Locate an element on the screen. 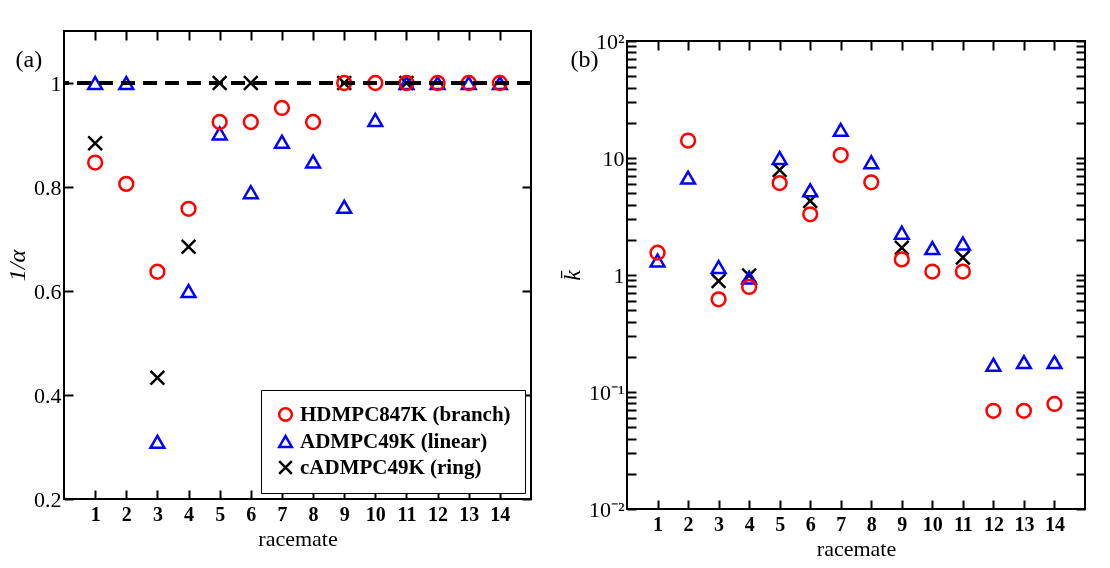  y-tick-label: 0.2 is located at coordinates (48, 499).